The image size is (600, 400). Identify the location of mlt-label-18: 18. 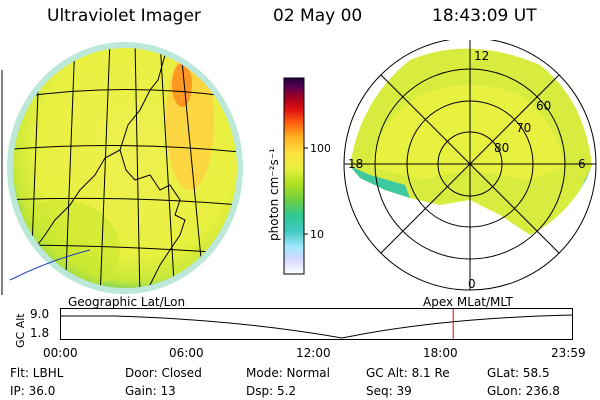
(355, 164).